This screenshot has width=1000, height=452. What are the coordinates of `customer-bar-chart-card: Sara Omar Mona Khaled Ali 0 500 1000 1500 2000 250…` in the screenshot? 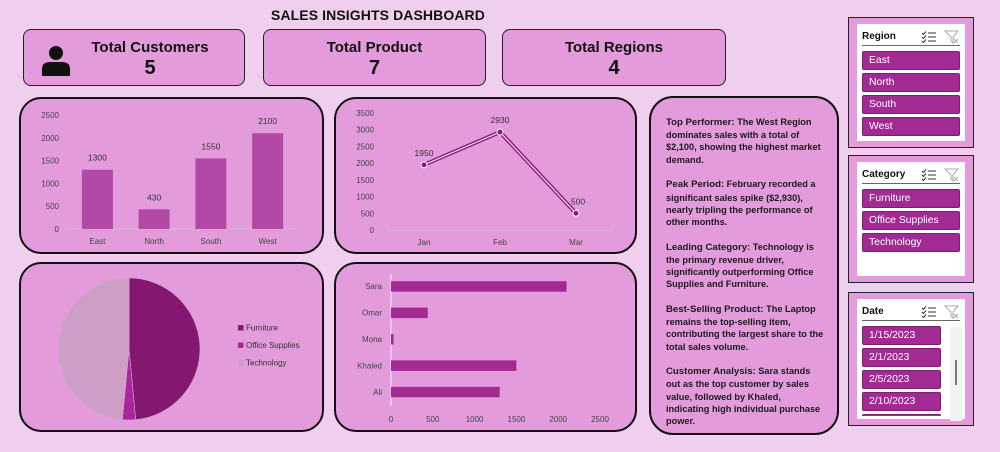 It's located at (485, 347).